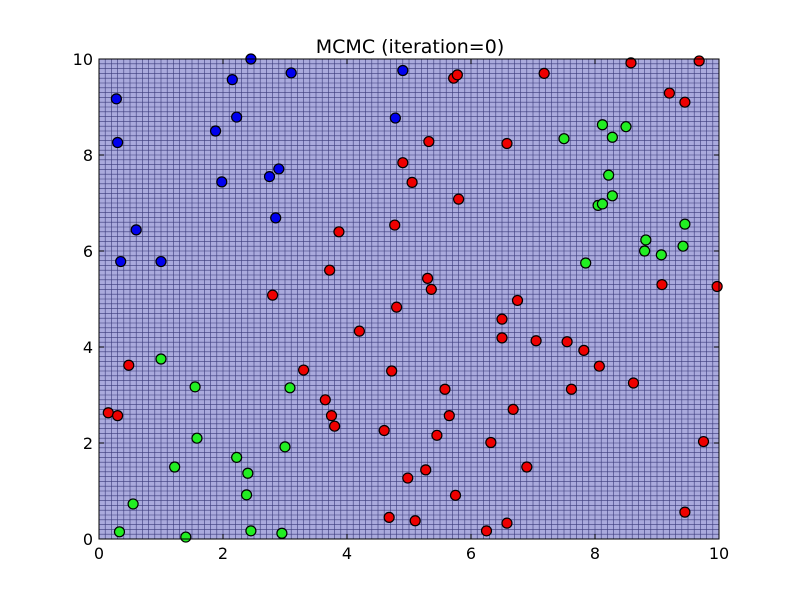 This screenshot has width=800, height=600. I want to click on x-tick-label: 8, so click(595, 553).